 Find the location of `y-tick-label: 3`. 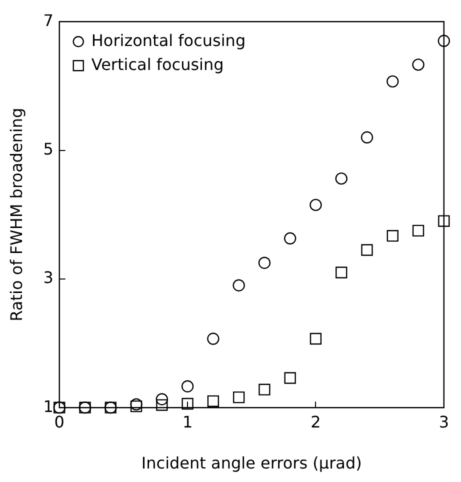

y-tick-label: 3 is located at coordinates (48, 278).